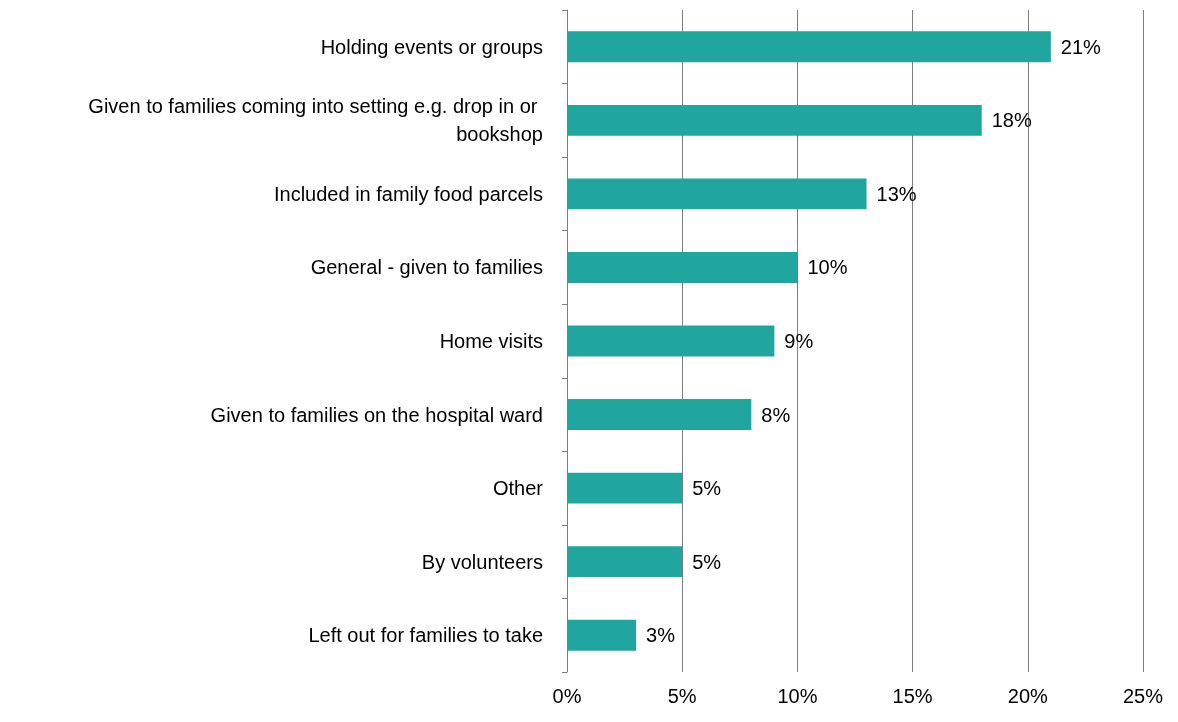 The image size is (1178, 722). Describe the element at coordinates (827, 267) in the screenshot. I see `data-label: 10%` at that location.